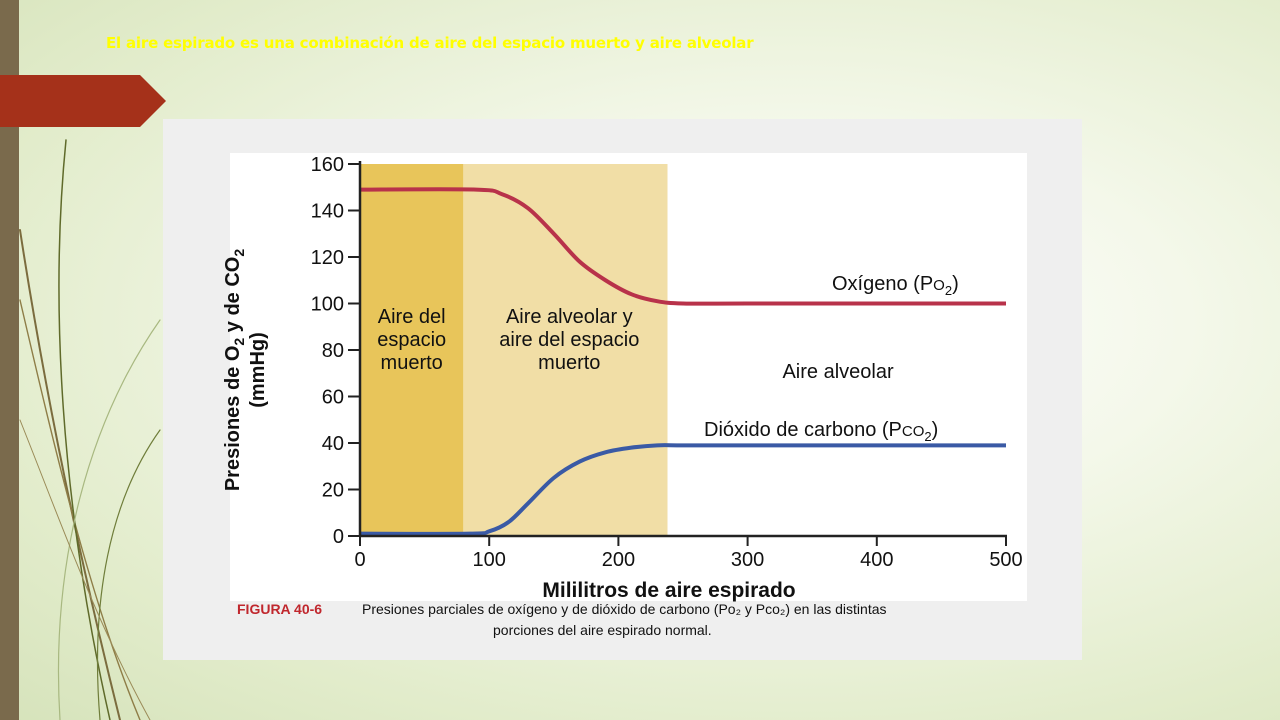  What do you see at coordinates (333, 351) in the screenshot?
I see `y-tick-label: 80` at bounding box center [333, 351].